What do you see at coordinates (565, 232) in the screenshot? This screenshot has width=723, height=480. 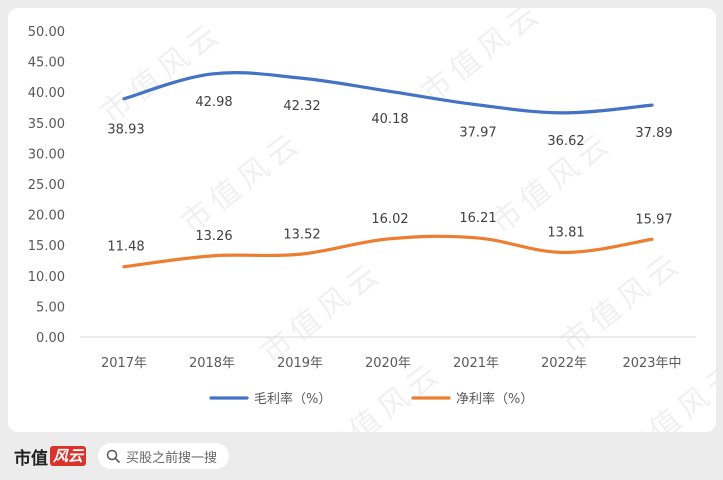 I see `data-label: 13.81` at bounding box center [565, 232].